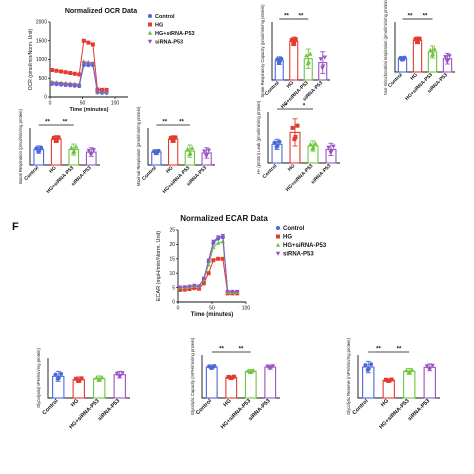  I want to click on spare-significance-marker: **, so click(301, 17).